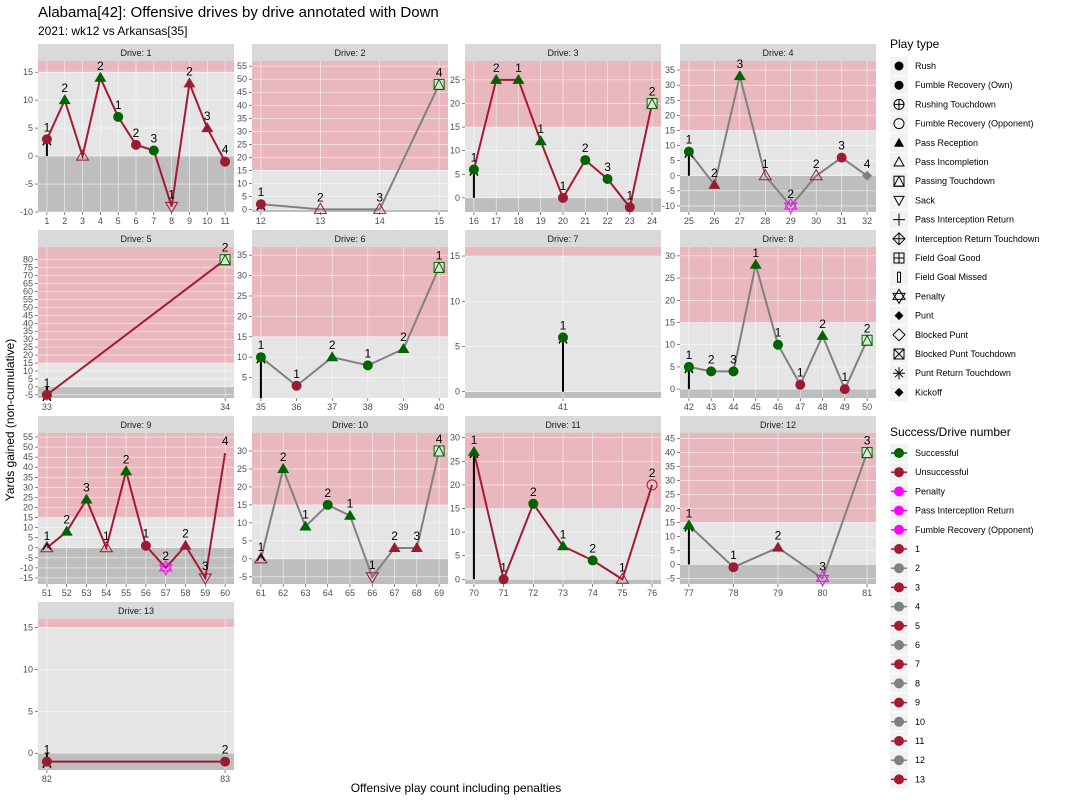 This screenshot has height=800, width=1067. Describe the element at coordinates (711, 407) in the screenshot. I see `x-tick-label: 43` at that location.